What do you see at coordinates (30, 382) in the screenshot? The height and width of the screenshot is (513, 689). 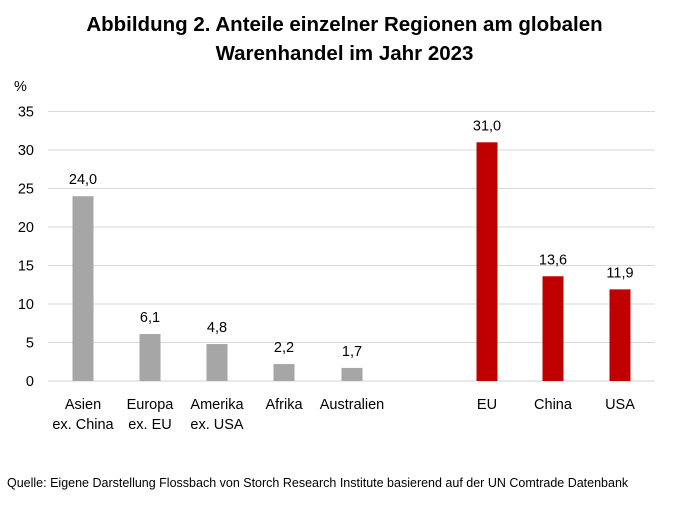 I see `y-tick-label: 0` at bounding box center [30, 382].